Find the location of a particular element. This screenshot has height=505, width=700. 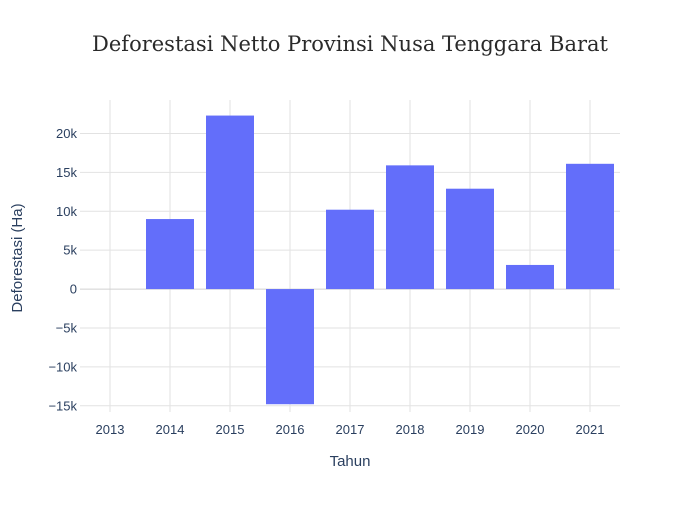

bar-2015 is located at coordinates (230, 202).